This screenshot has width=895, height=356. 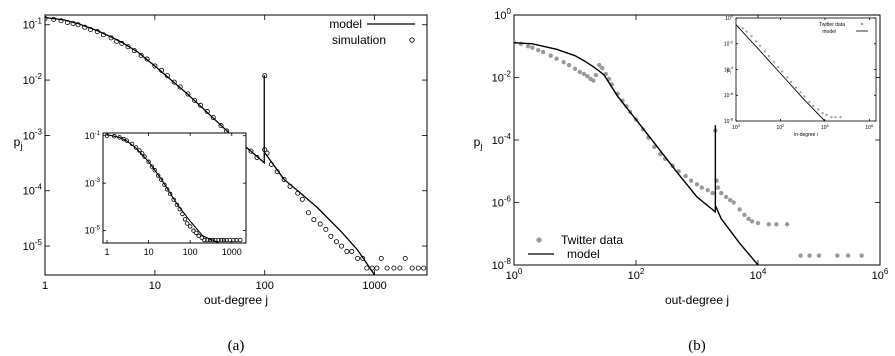 I want to click on panel-b-inset-x-tick-label: 10⁴, so click(x=825, y=127).